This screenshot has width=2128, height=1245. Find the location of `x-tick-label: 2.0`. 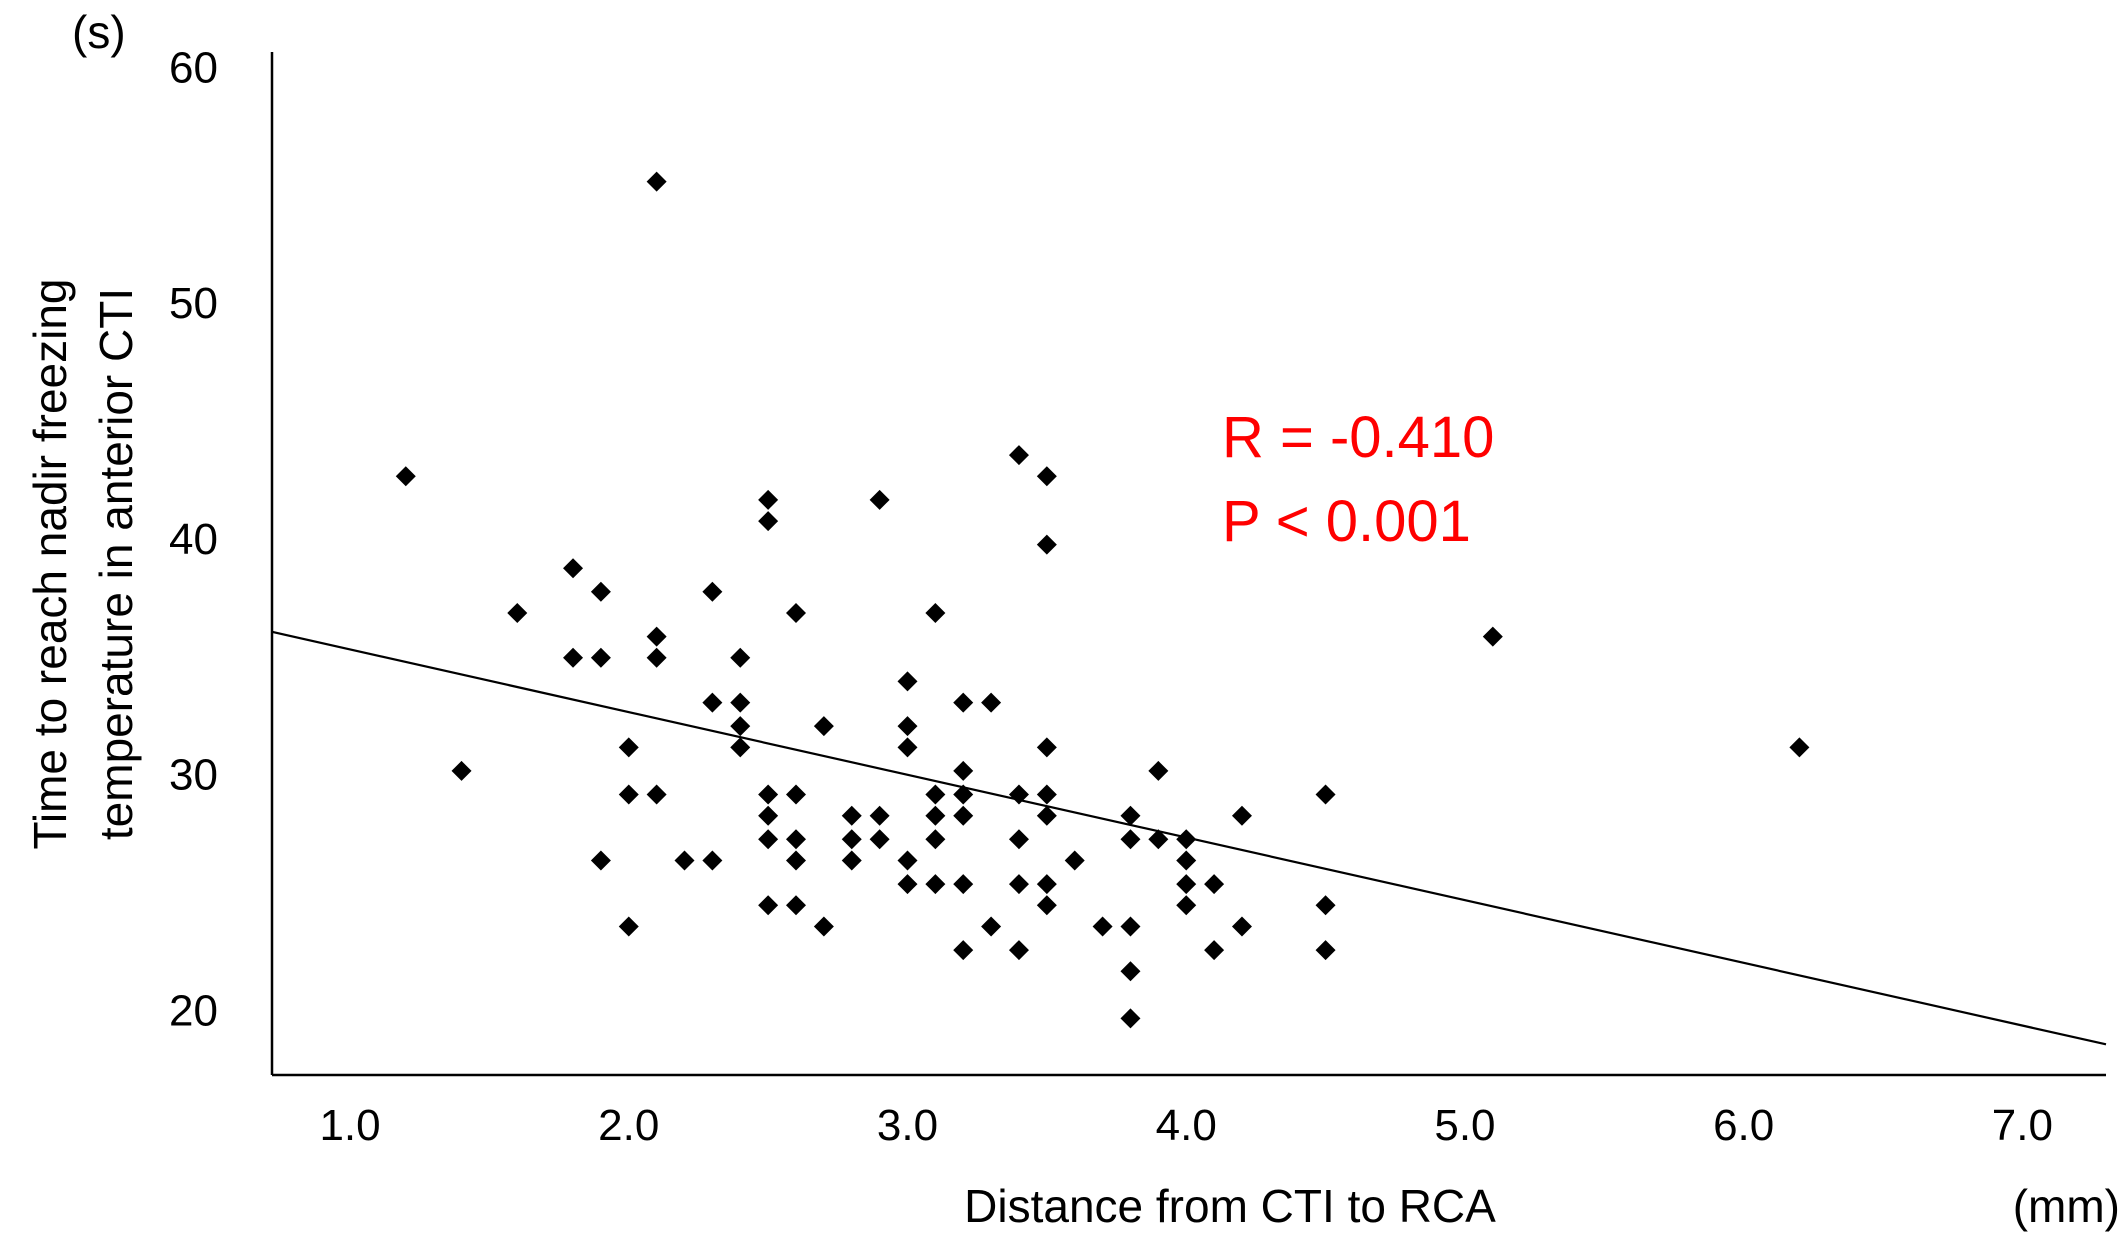

x-tick-label: 2.0 is located at coordinates (628, 1125).